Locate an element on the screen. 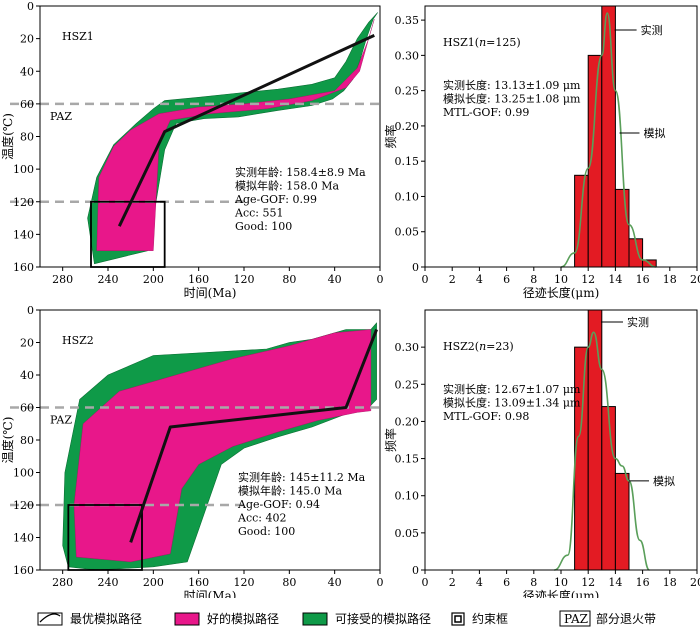 This screenshot has height=630, width=700. legend-label-paz: 部分退火带 is located at coordinates (626, 618).